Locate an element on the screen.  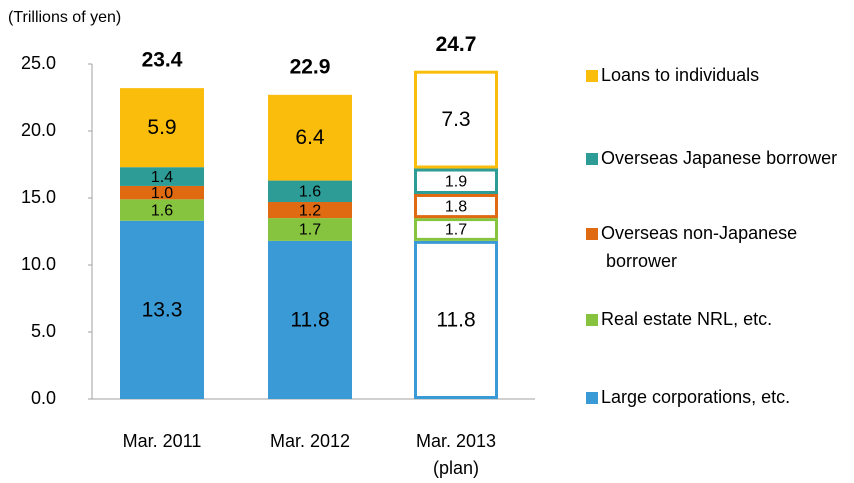
y-tick-label: 10.0 is located at coordinates (38, 264).